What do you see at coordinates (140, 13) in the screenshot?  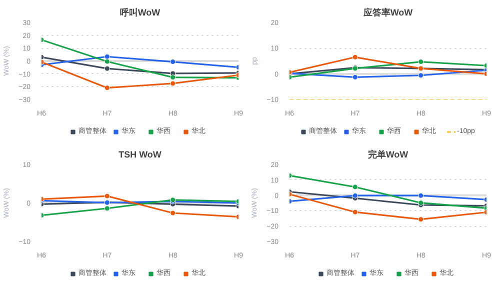 I see `chart-title: 呼叫WoW` at bounding box center [140, 13].